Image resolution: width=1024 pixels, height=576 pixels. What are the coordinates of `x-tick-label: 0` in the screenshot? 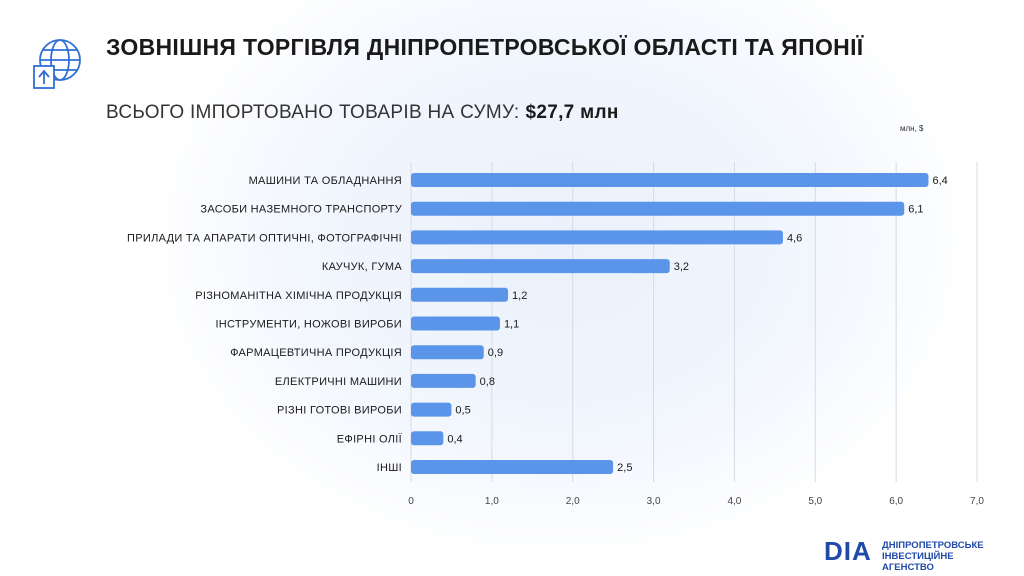 It's located at (411, 501).